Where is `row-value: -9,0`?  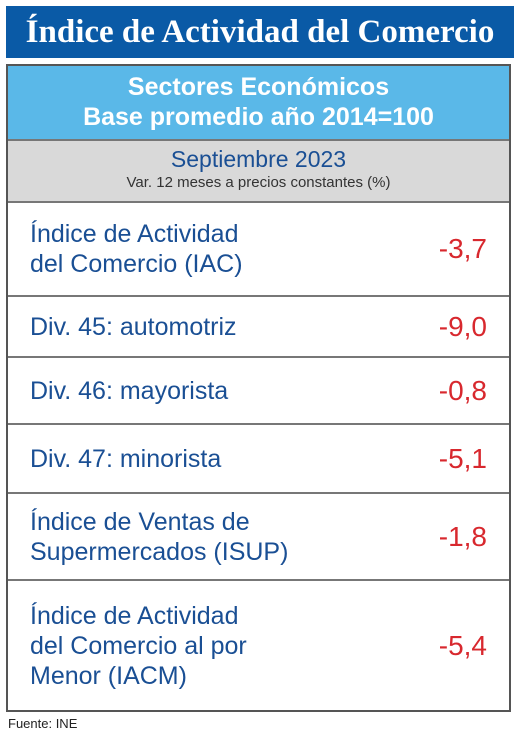
row-value: -9,0 is located at coordinates (462, 326).